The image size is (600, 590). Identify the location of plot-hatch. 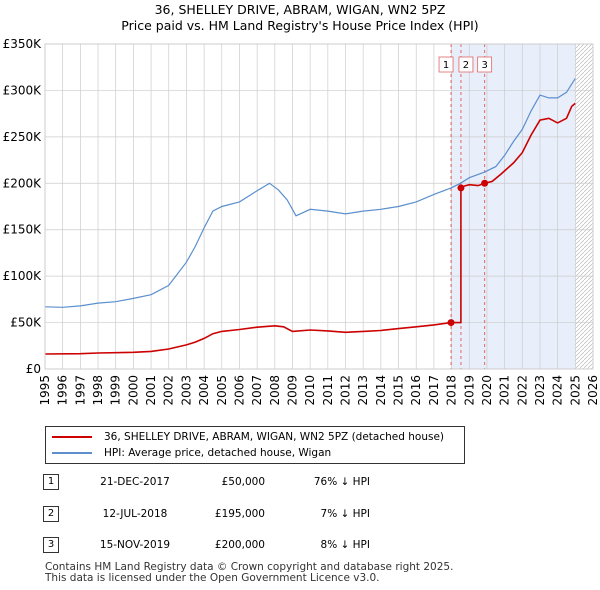
(584, 206).